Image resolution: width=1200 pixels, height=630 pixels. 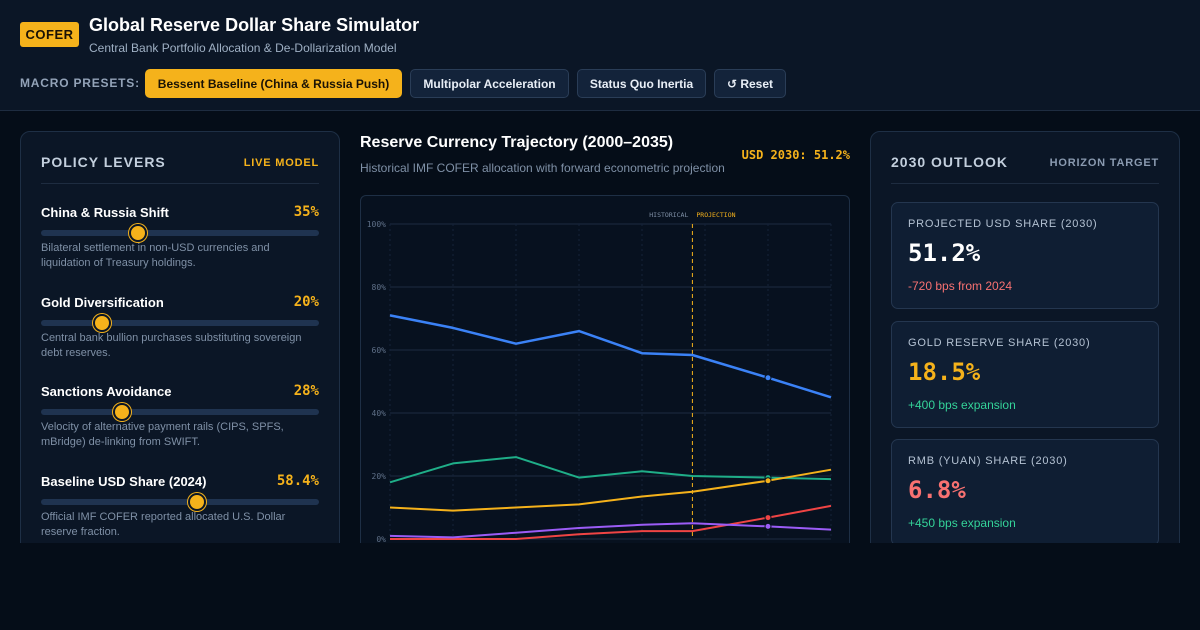 What do you see at coordinates (106, 391) in the screenshot?
I see `lever-label: Sanctions Avoidance` at bounding box center [106, 391].